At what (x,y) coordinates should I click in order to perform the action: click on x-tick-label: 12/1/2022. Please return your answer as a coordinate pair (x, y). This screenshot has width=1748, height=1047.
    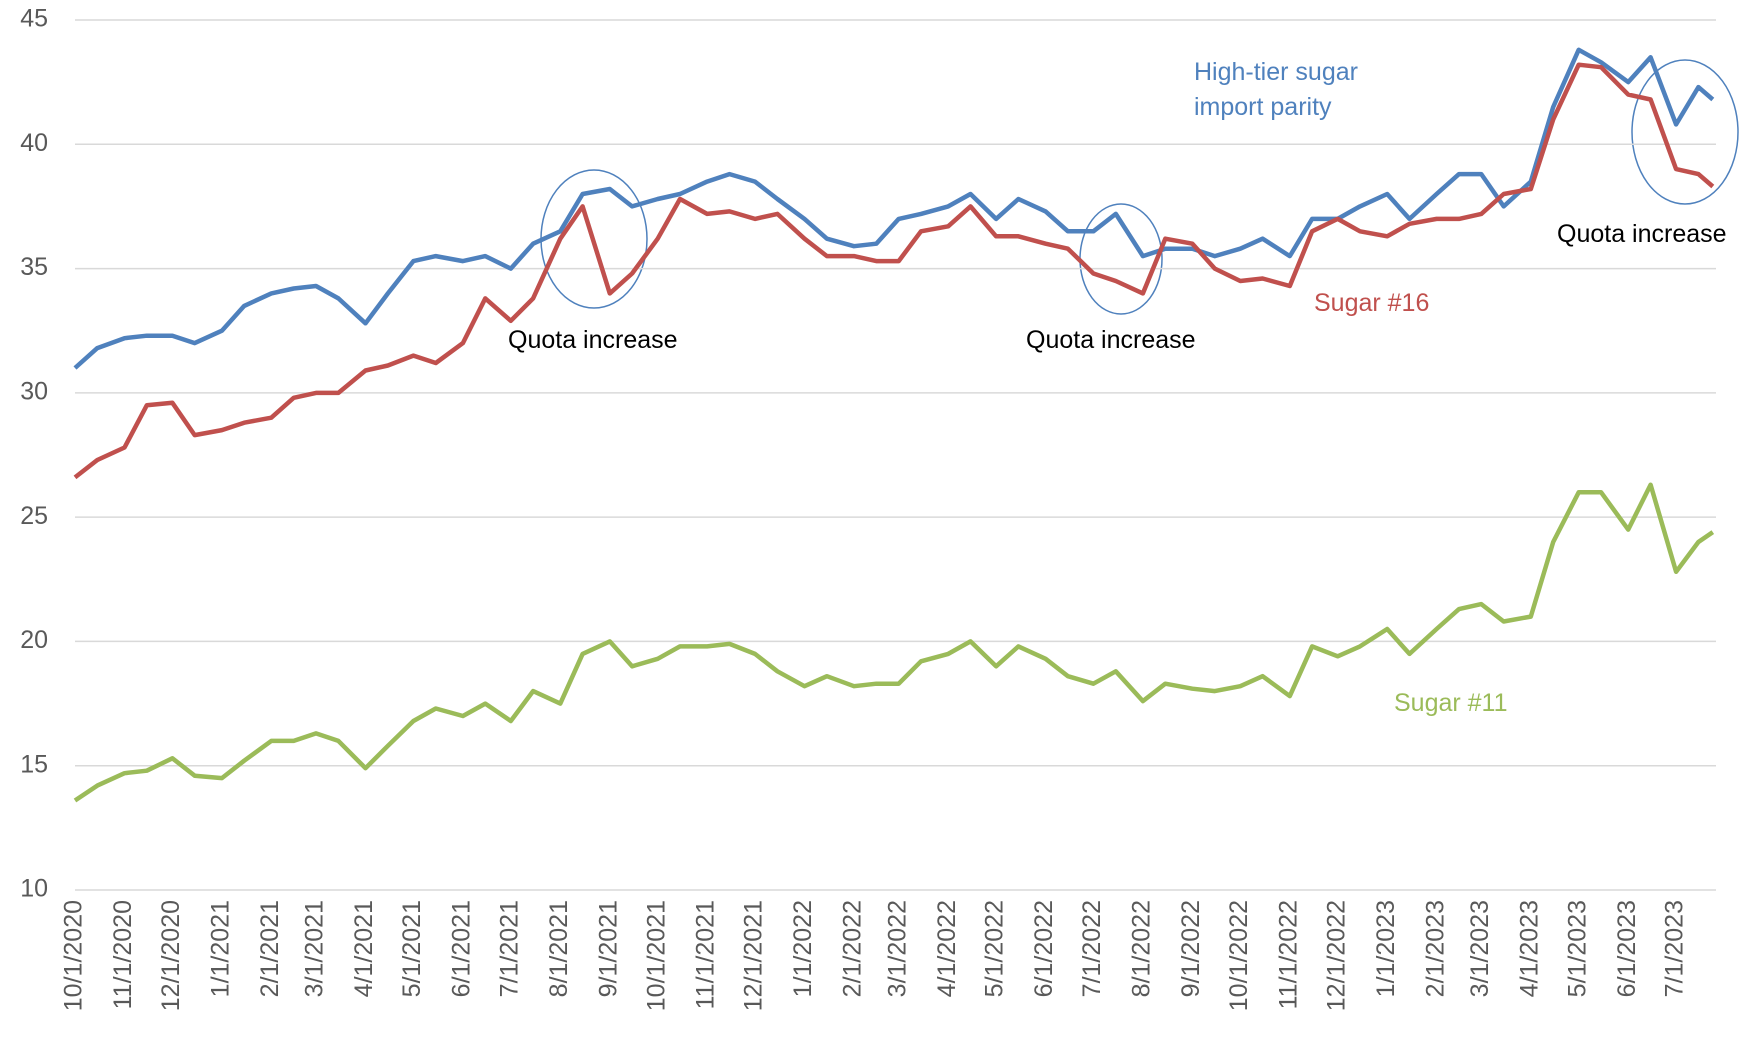
    Looking at the image, I should click on (1336, 955).